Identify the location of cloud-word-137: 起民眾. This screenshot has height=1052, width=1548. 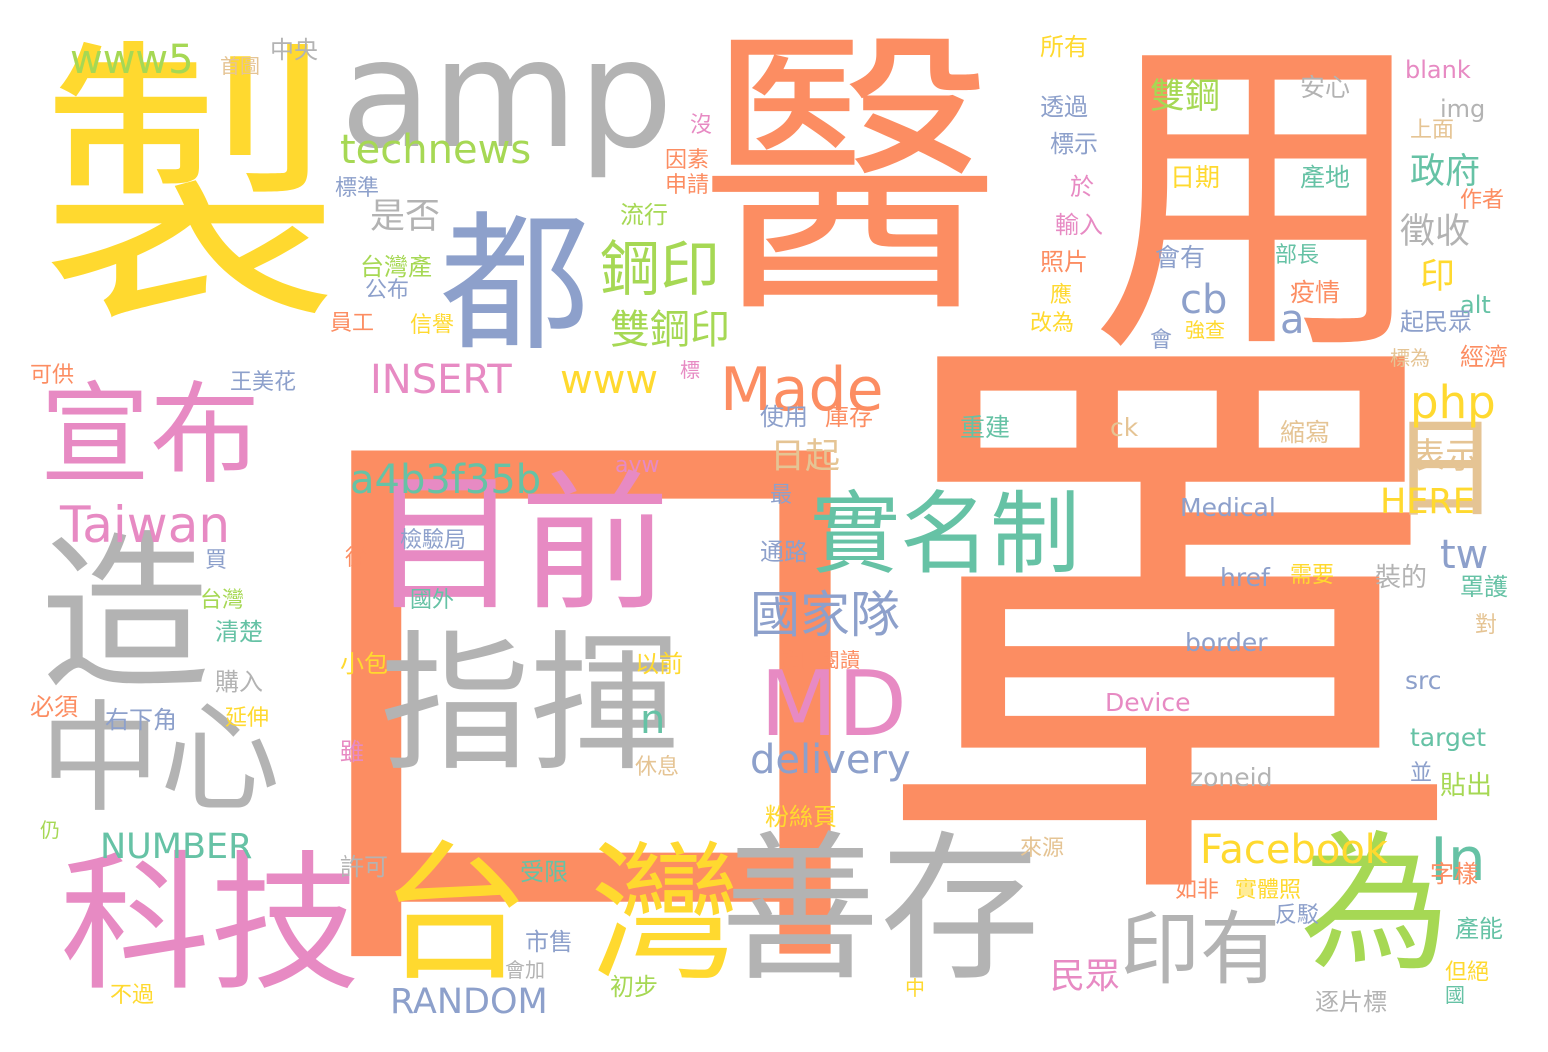
(1436, 322).